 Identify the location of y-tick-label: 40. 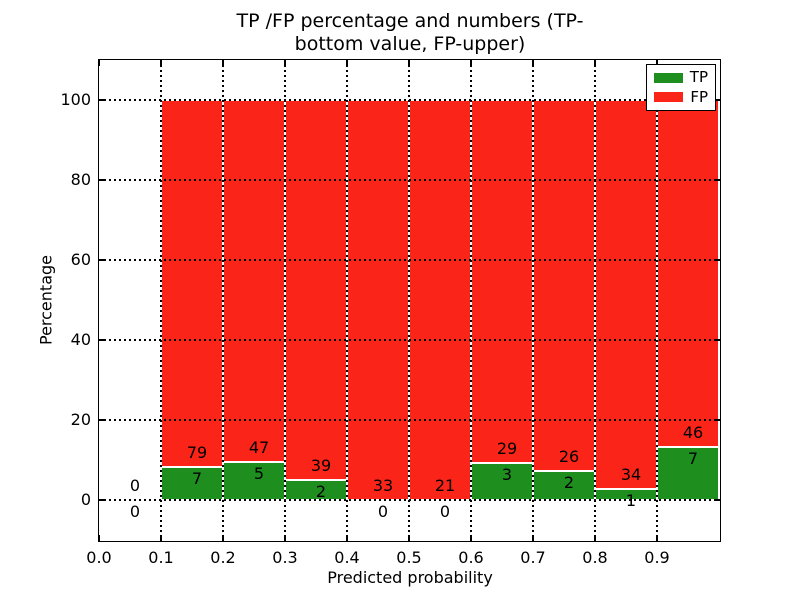
(80, 339).